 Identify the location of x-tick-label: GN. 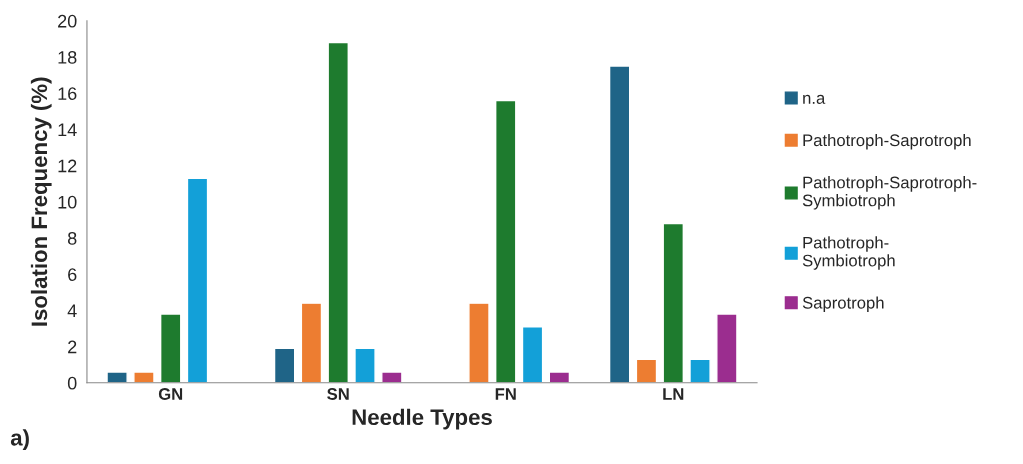
(170, 394).